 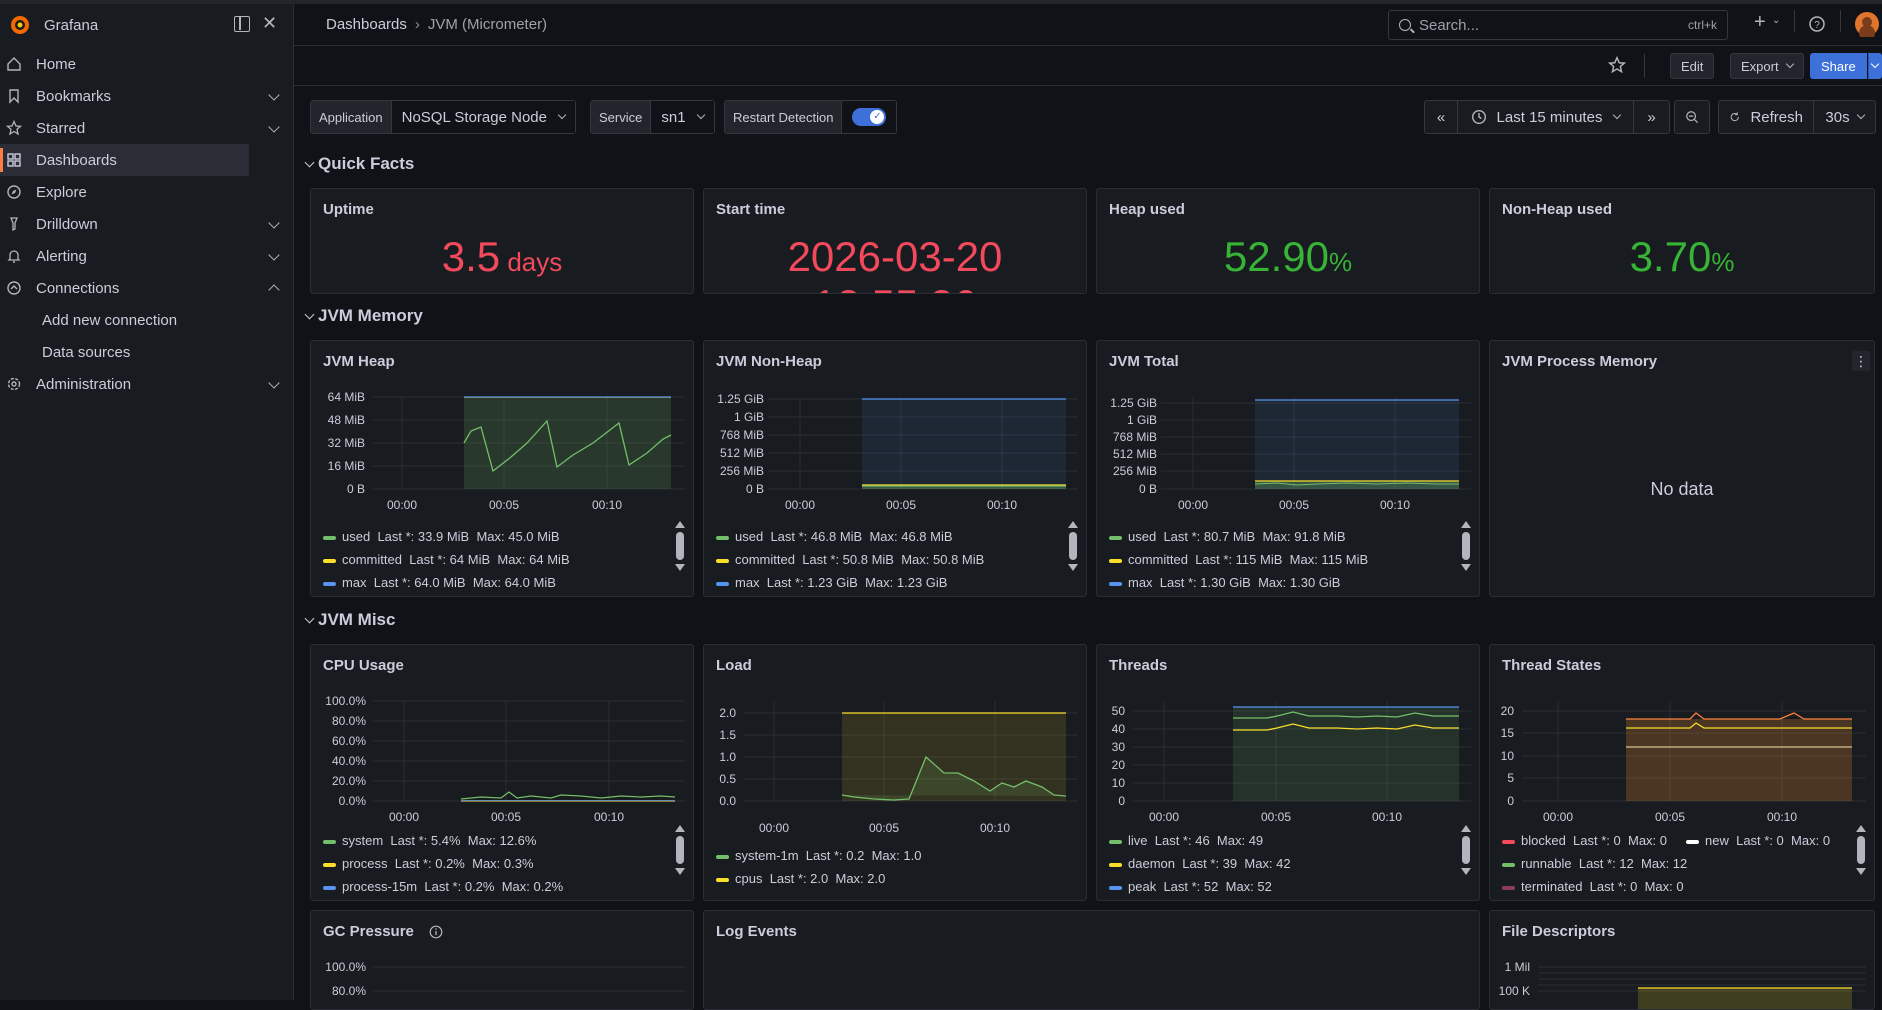 I want to click on legend-last: Last *: 5.4%, so click(x=425, y=840).